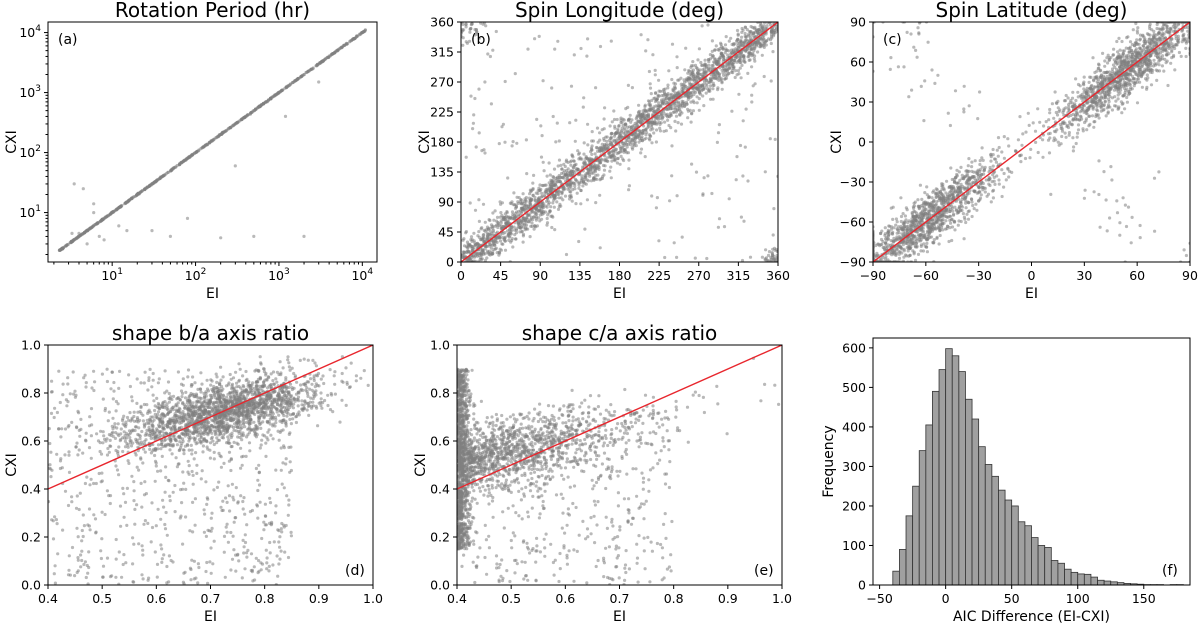 This screenshot has width=1200, height=626. Describe the element at coordinates (212, 142) in the screenshot. I see `plot-frame` at that location.